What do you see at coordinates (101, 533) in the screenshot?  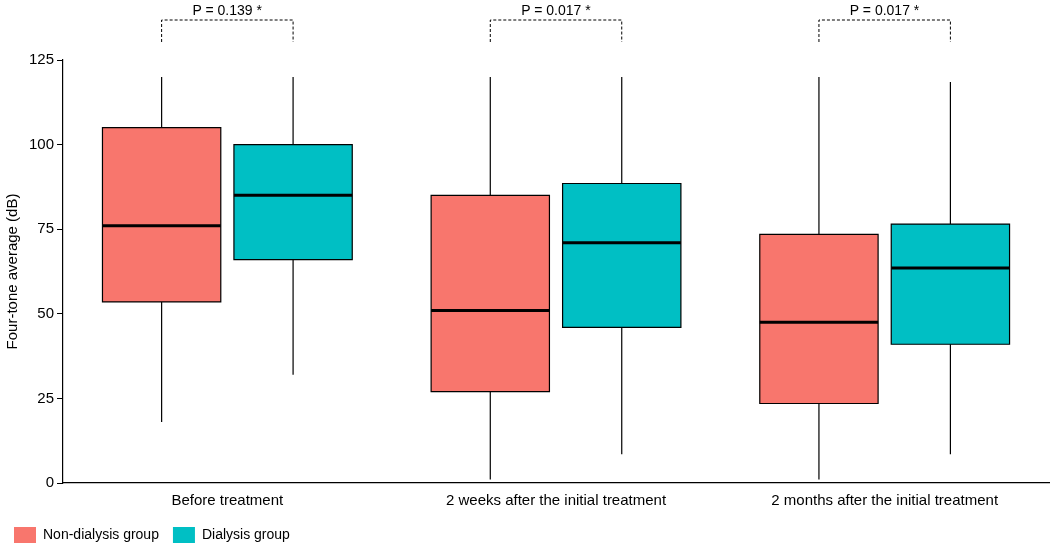 I see `legend-label: Non-dialysis group` at bounding box center [101, 533].